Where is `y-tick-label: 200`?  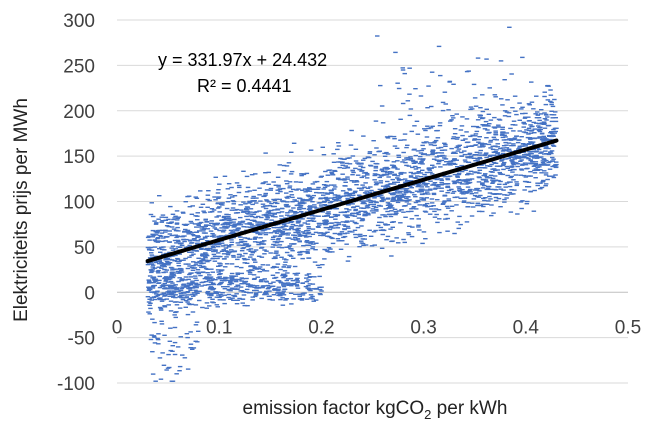
y-tick-label: 200 is located at coordinates (79, 112).